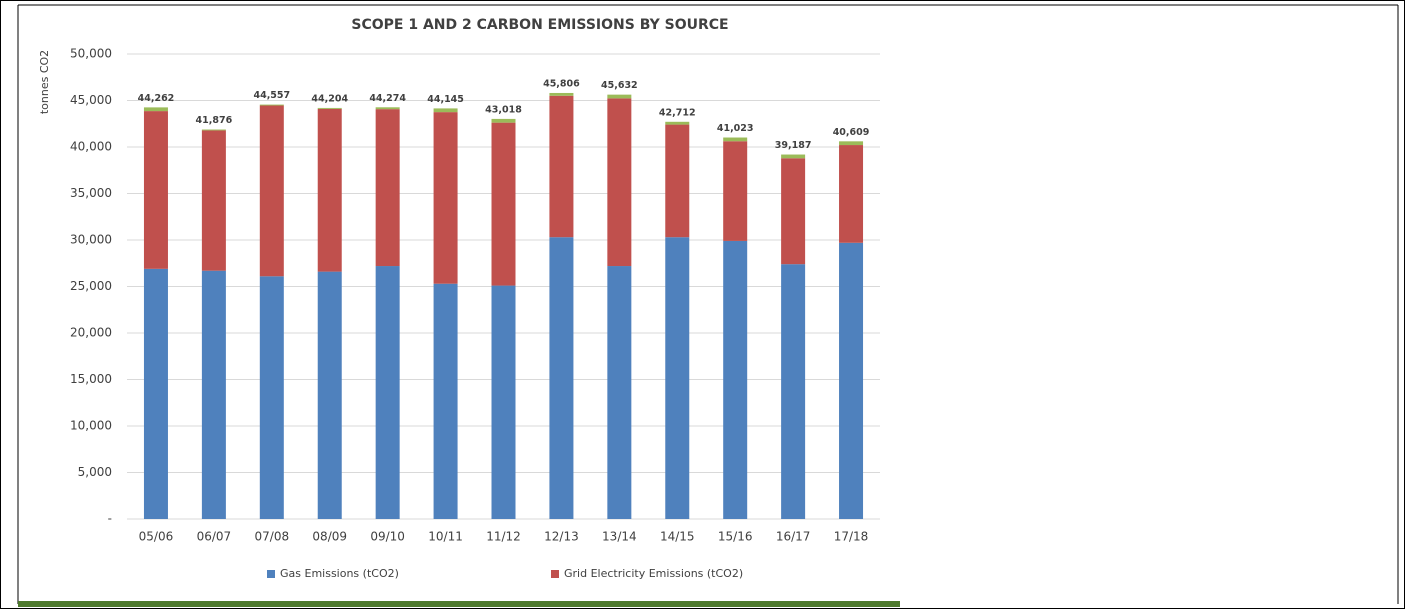  I want to click on x-tick-label: 09/10, so click(387, 537).